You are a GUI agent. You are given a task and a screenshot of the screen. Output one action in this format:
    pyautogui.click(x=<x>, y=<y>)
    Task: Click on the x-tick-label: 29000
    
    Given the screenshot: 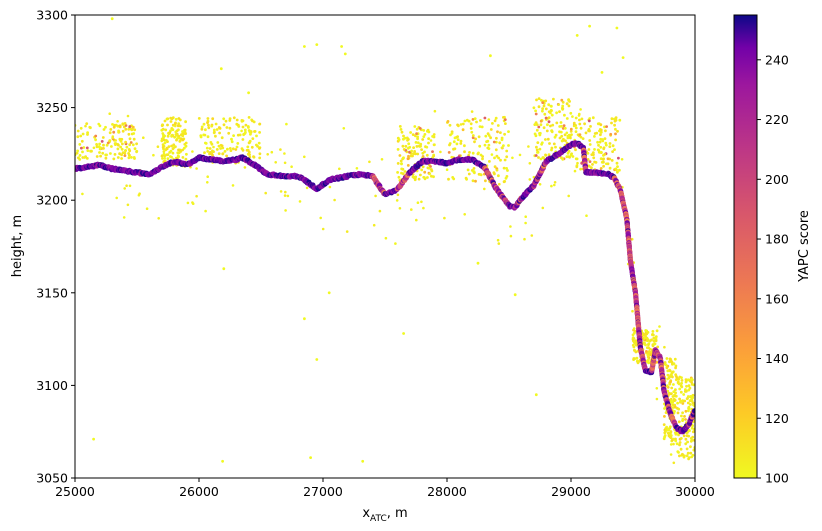 What is the action you would take?
    pyautogui.click(x=571, y=491)
    